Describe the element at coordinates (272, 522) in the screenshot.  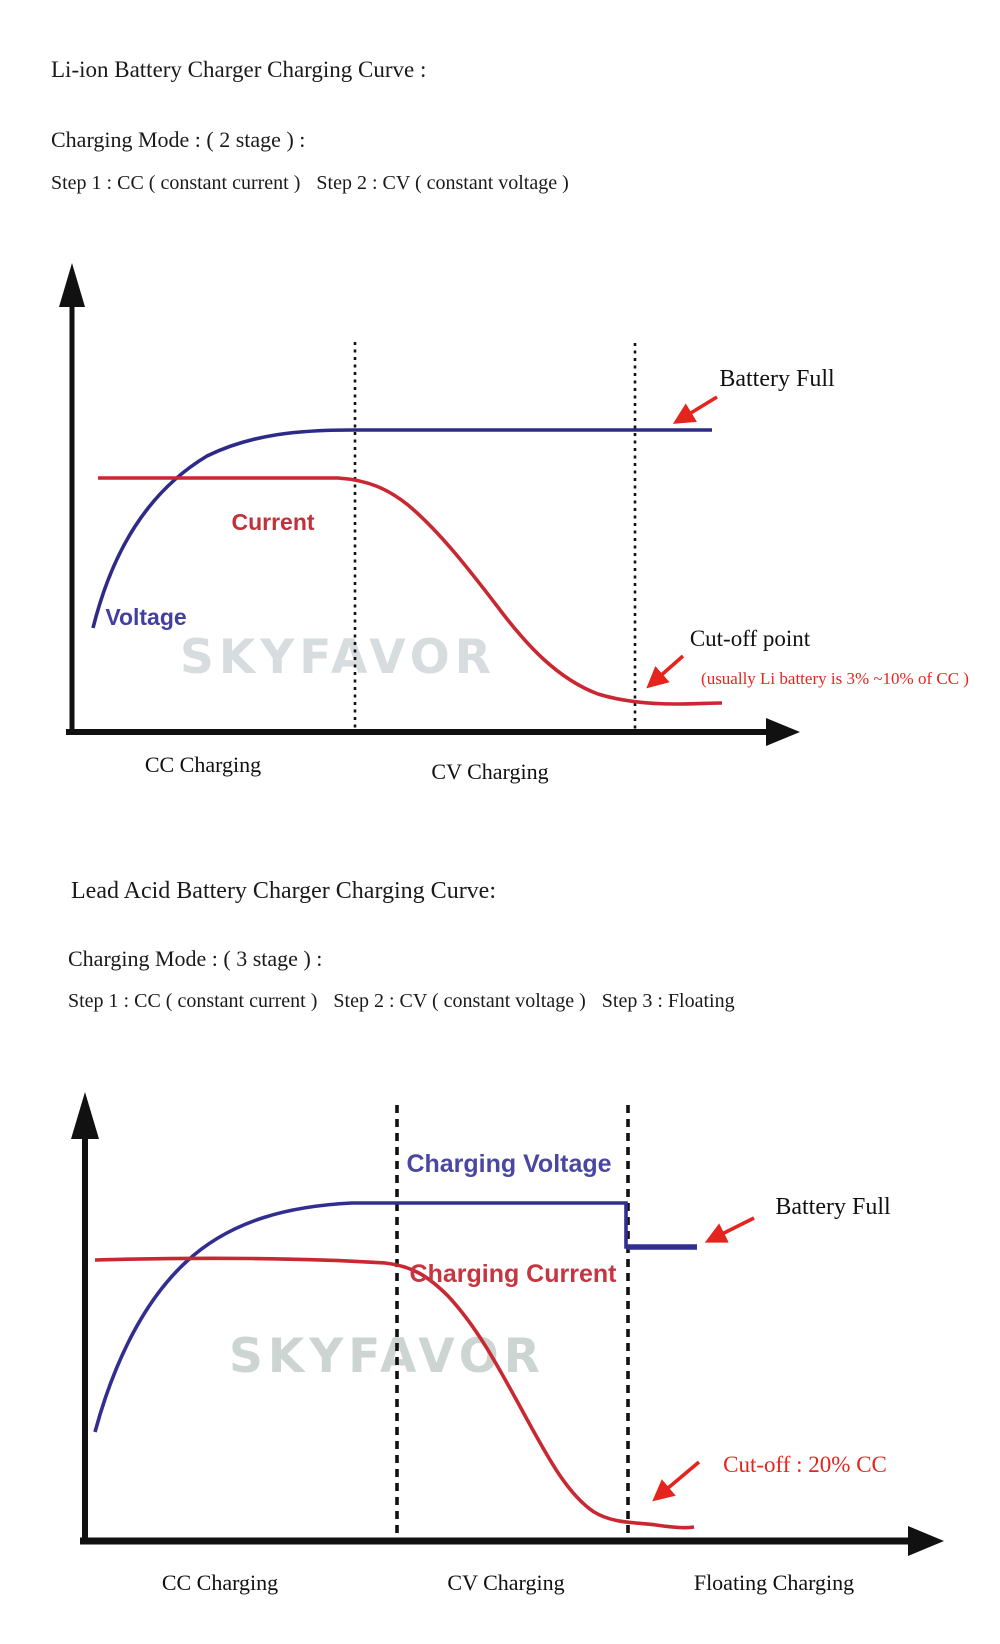
I see `current-curve-label: Current` at that location.